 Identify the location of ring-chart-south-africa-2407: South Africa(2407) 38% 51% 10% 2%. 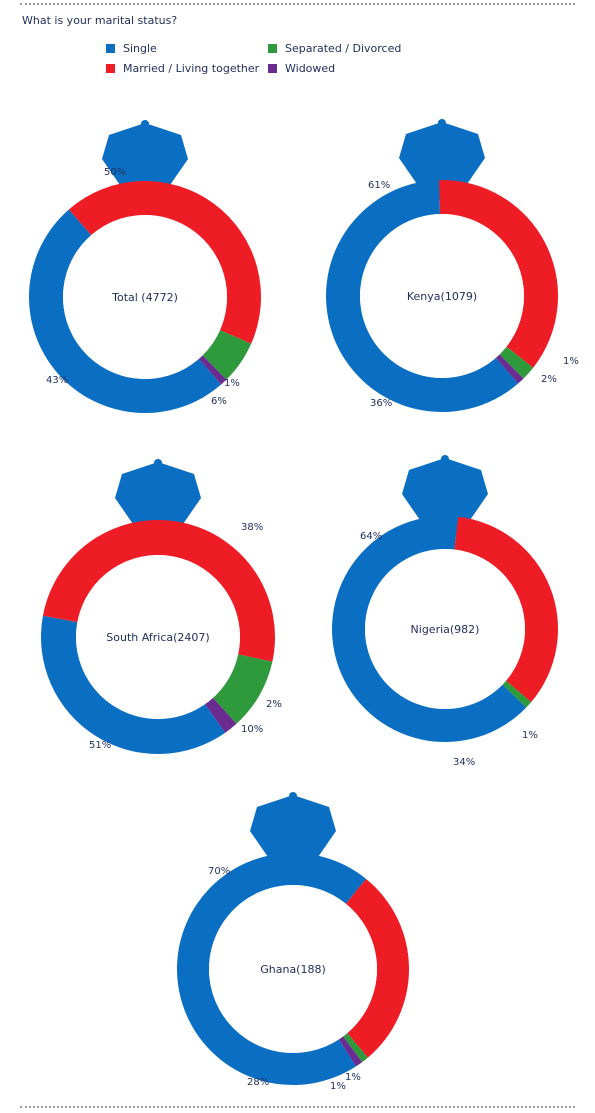
(161, 606).